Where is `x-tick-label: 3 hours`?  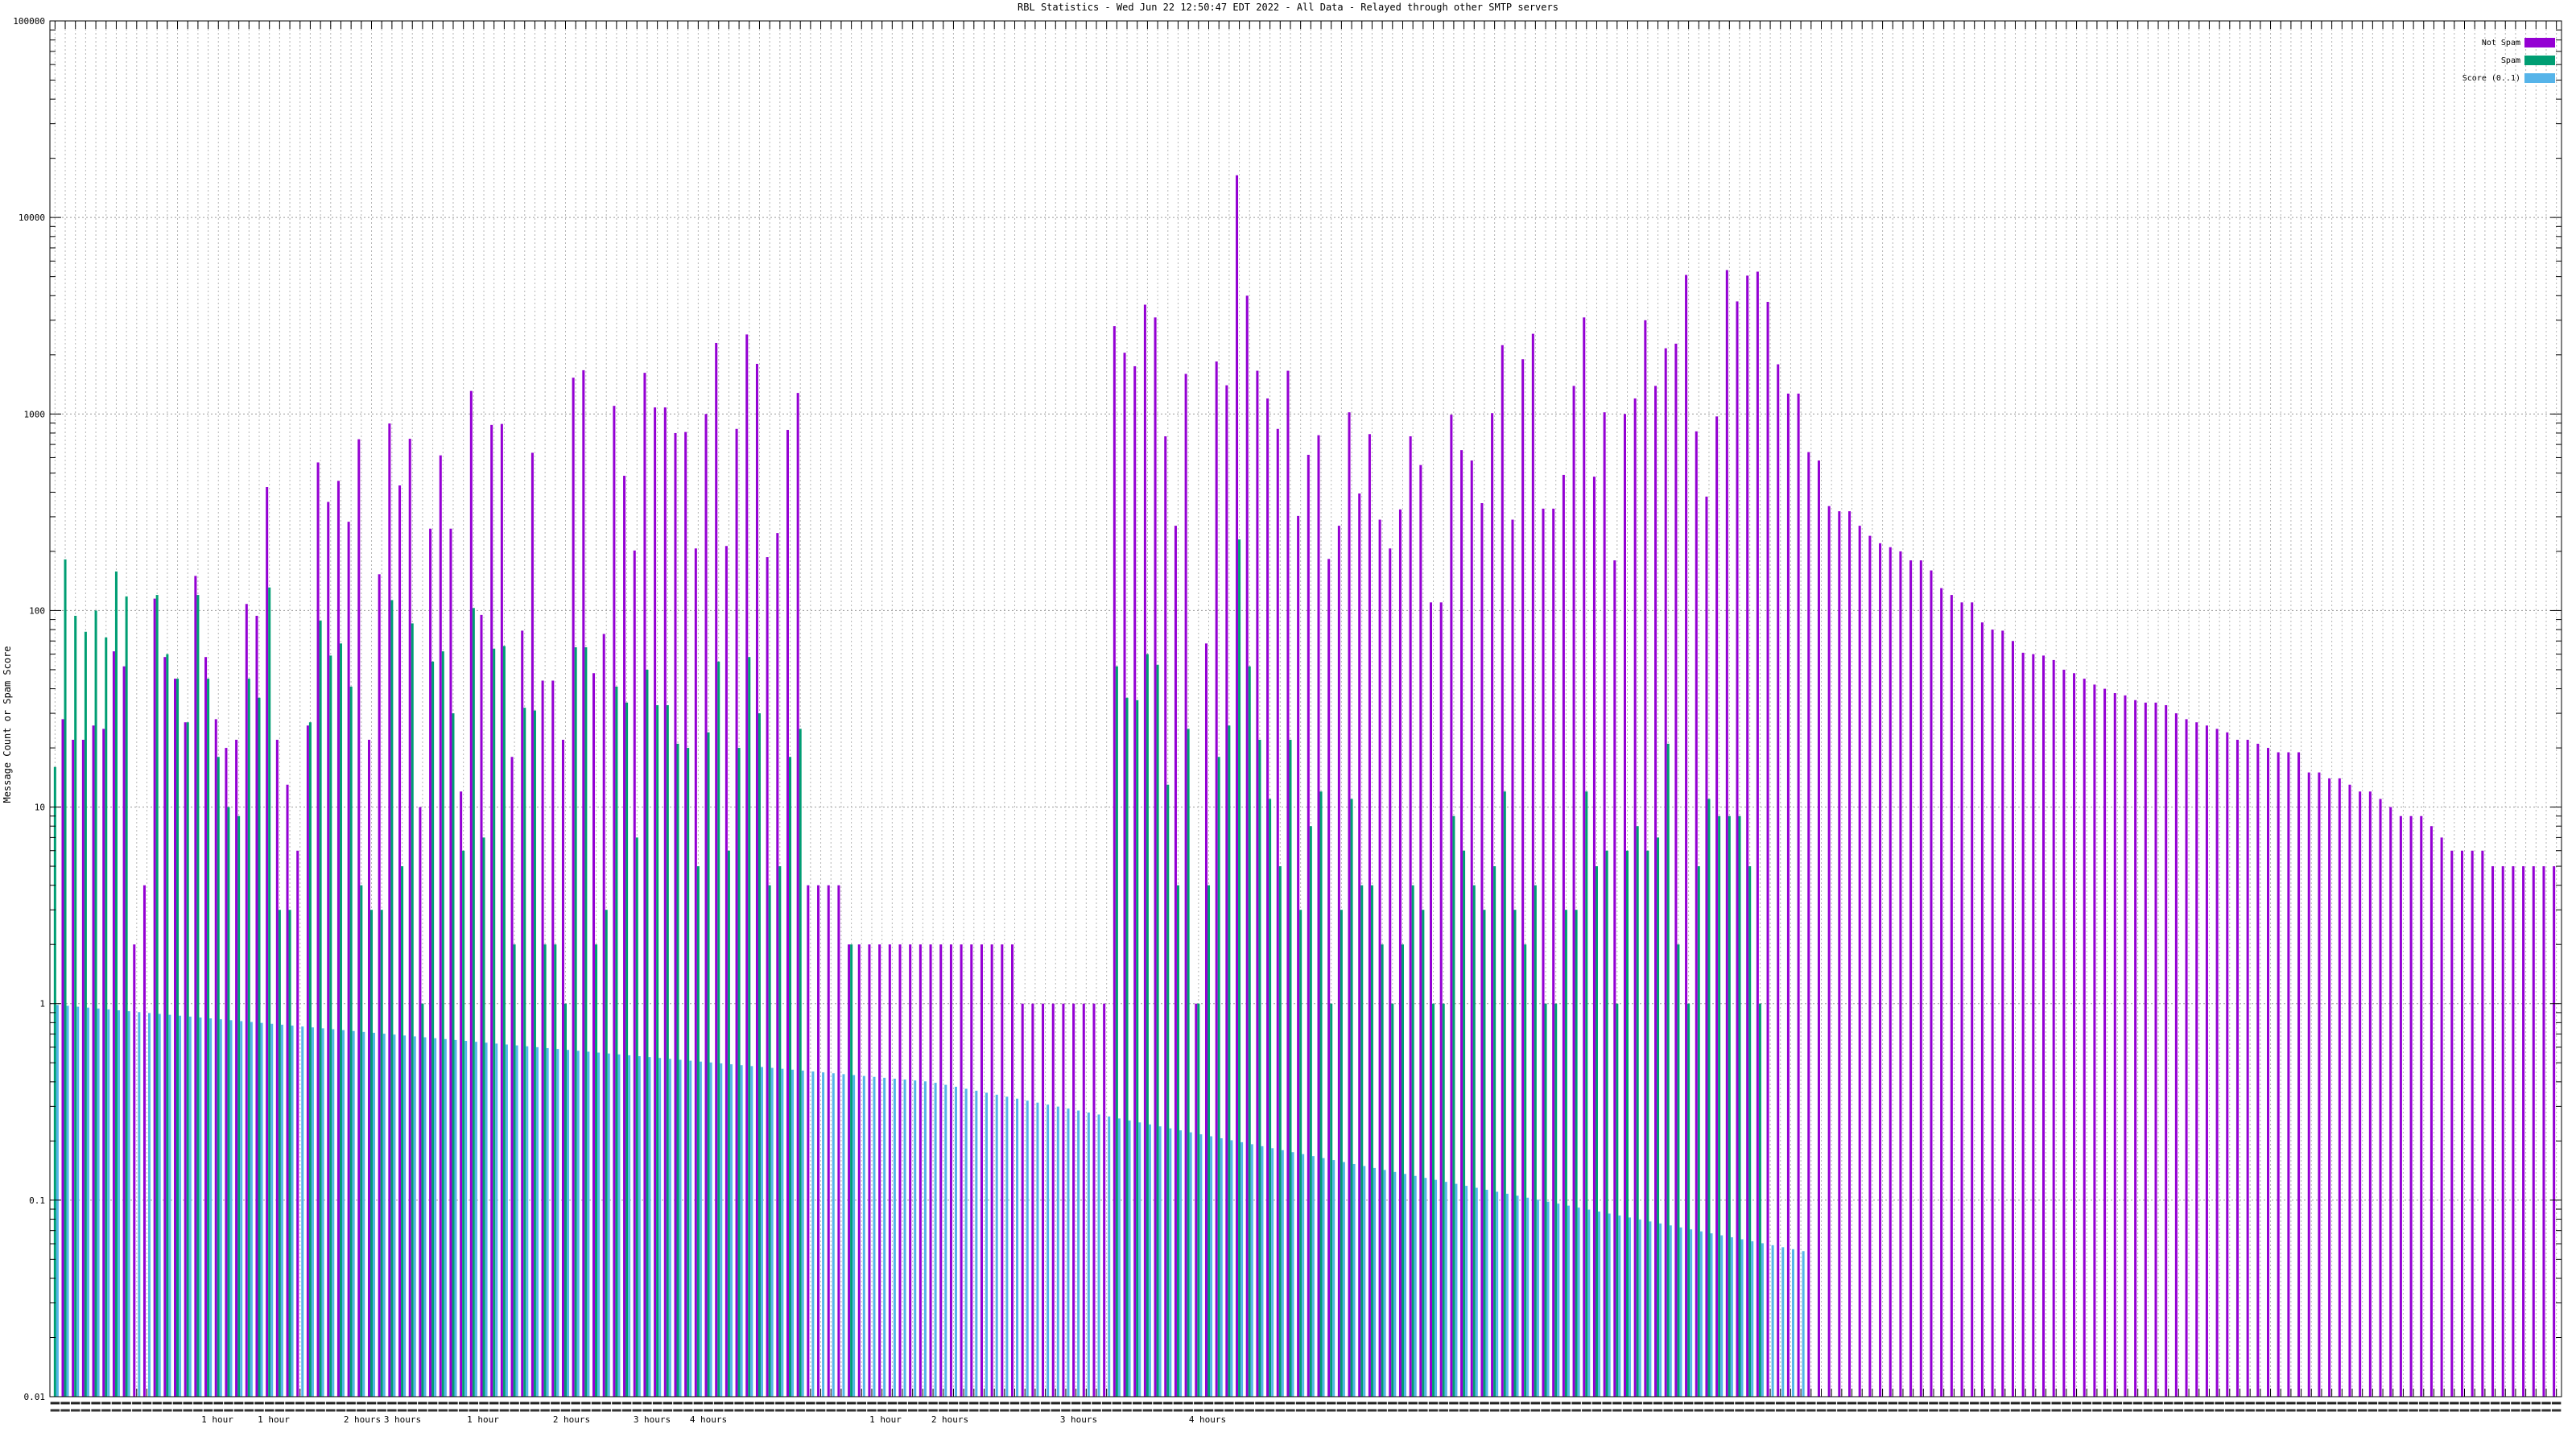
x-tick-label: 3 hours is located at coordinates (1078, 1419).